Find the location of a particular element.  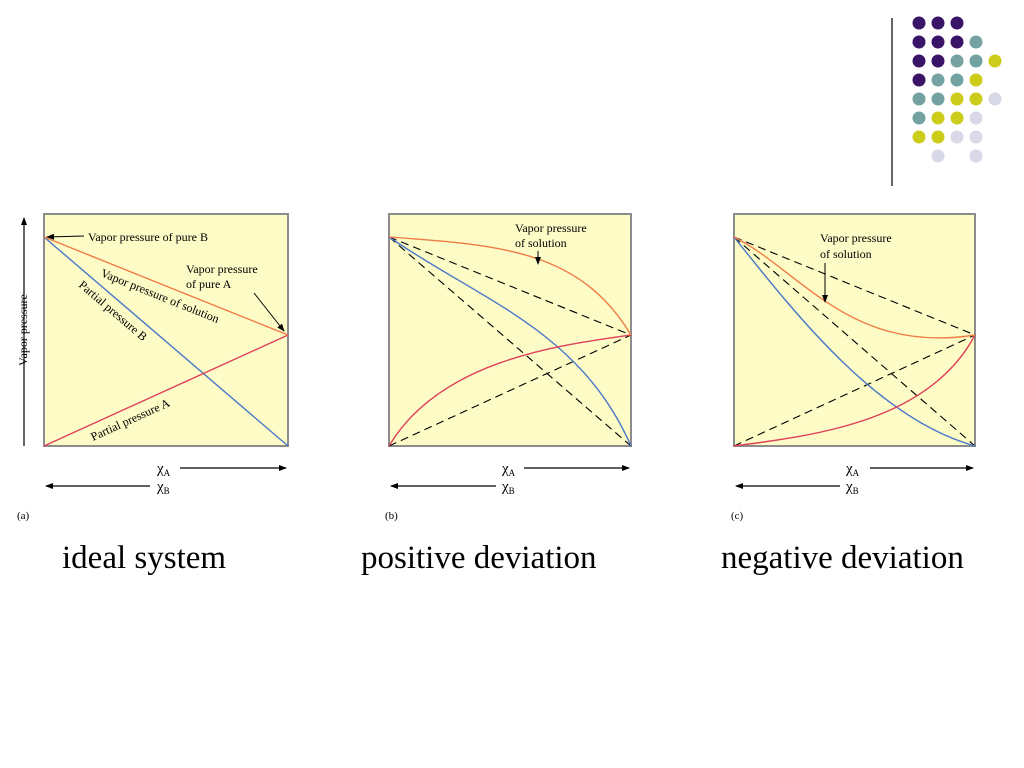

panel-a-partial-pressure-a-line is located at coordinates (166, 390).